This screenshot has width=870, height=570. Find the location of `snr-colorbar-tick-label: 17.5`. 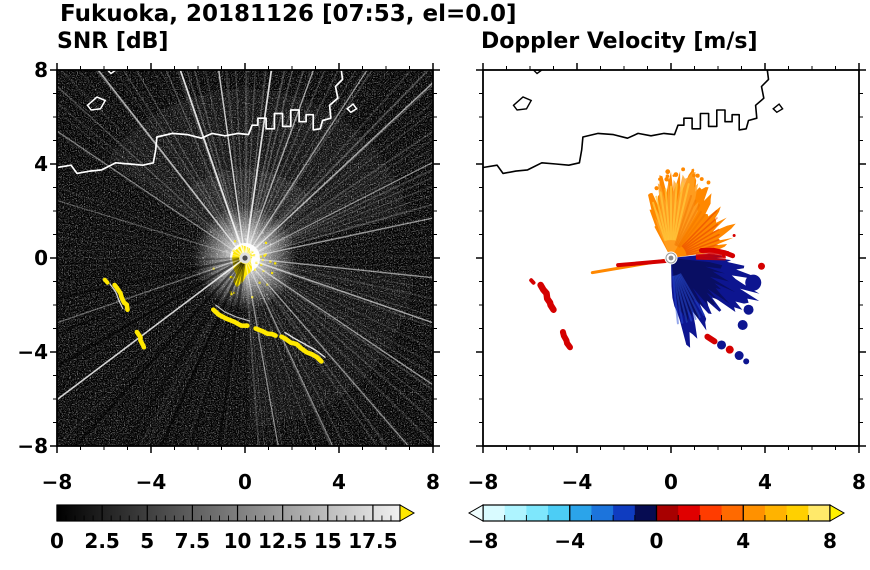

snr-colorbar-tick-label: 17.5 is located at coordinates (373, 541).